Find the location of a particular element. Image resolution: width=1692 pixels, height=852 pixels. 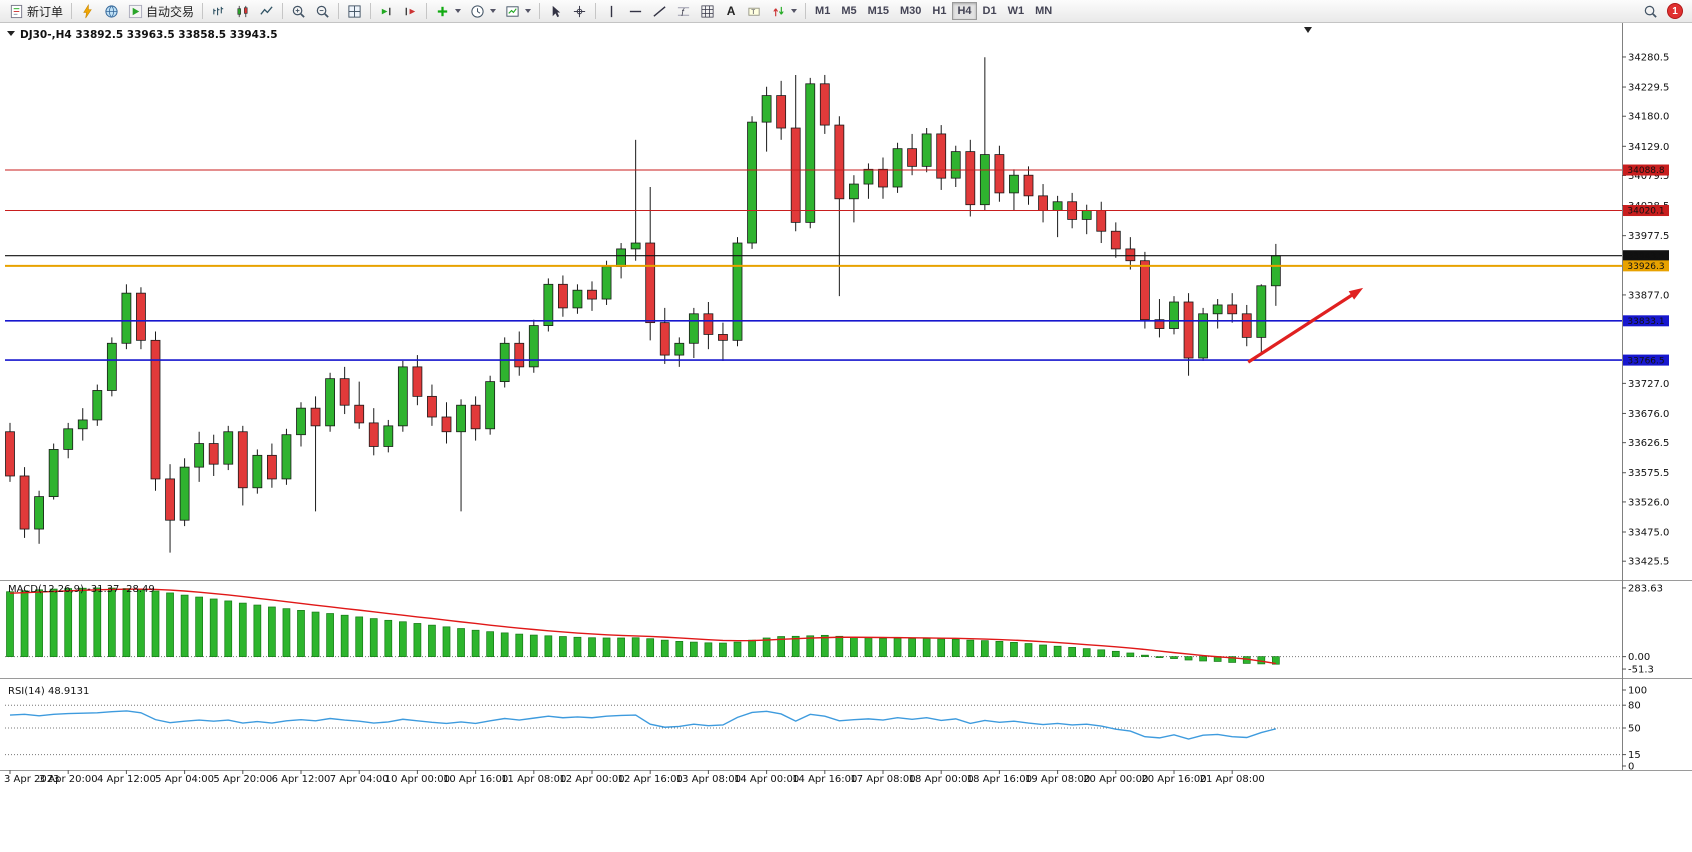

add-indicator-icon is located at coordinates (442, 11).